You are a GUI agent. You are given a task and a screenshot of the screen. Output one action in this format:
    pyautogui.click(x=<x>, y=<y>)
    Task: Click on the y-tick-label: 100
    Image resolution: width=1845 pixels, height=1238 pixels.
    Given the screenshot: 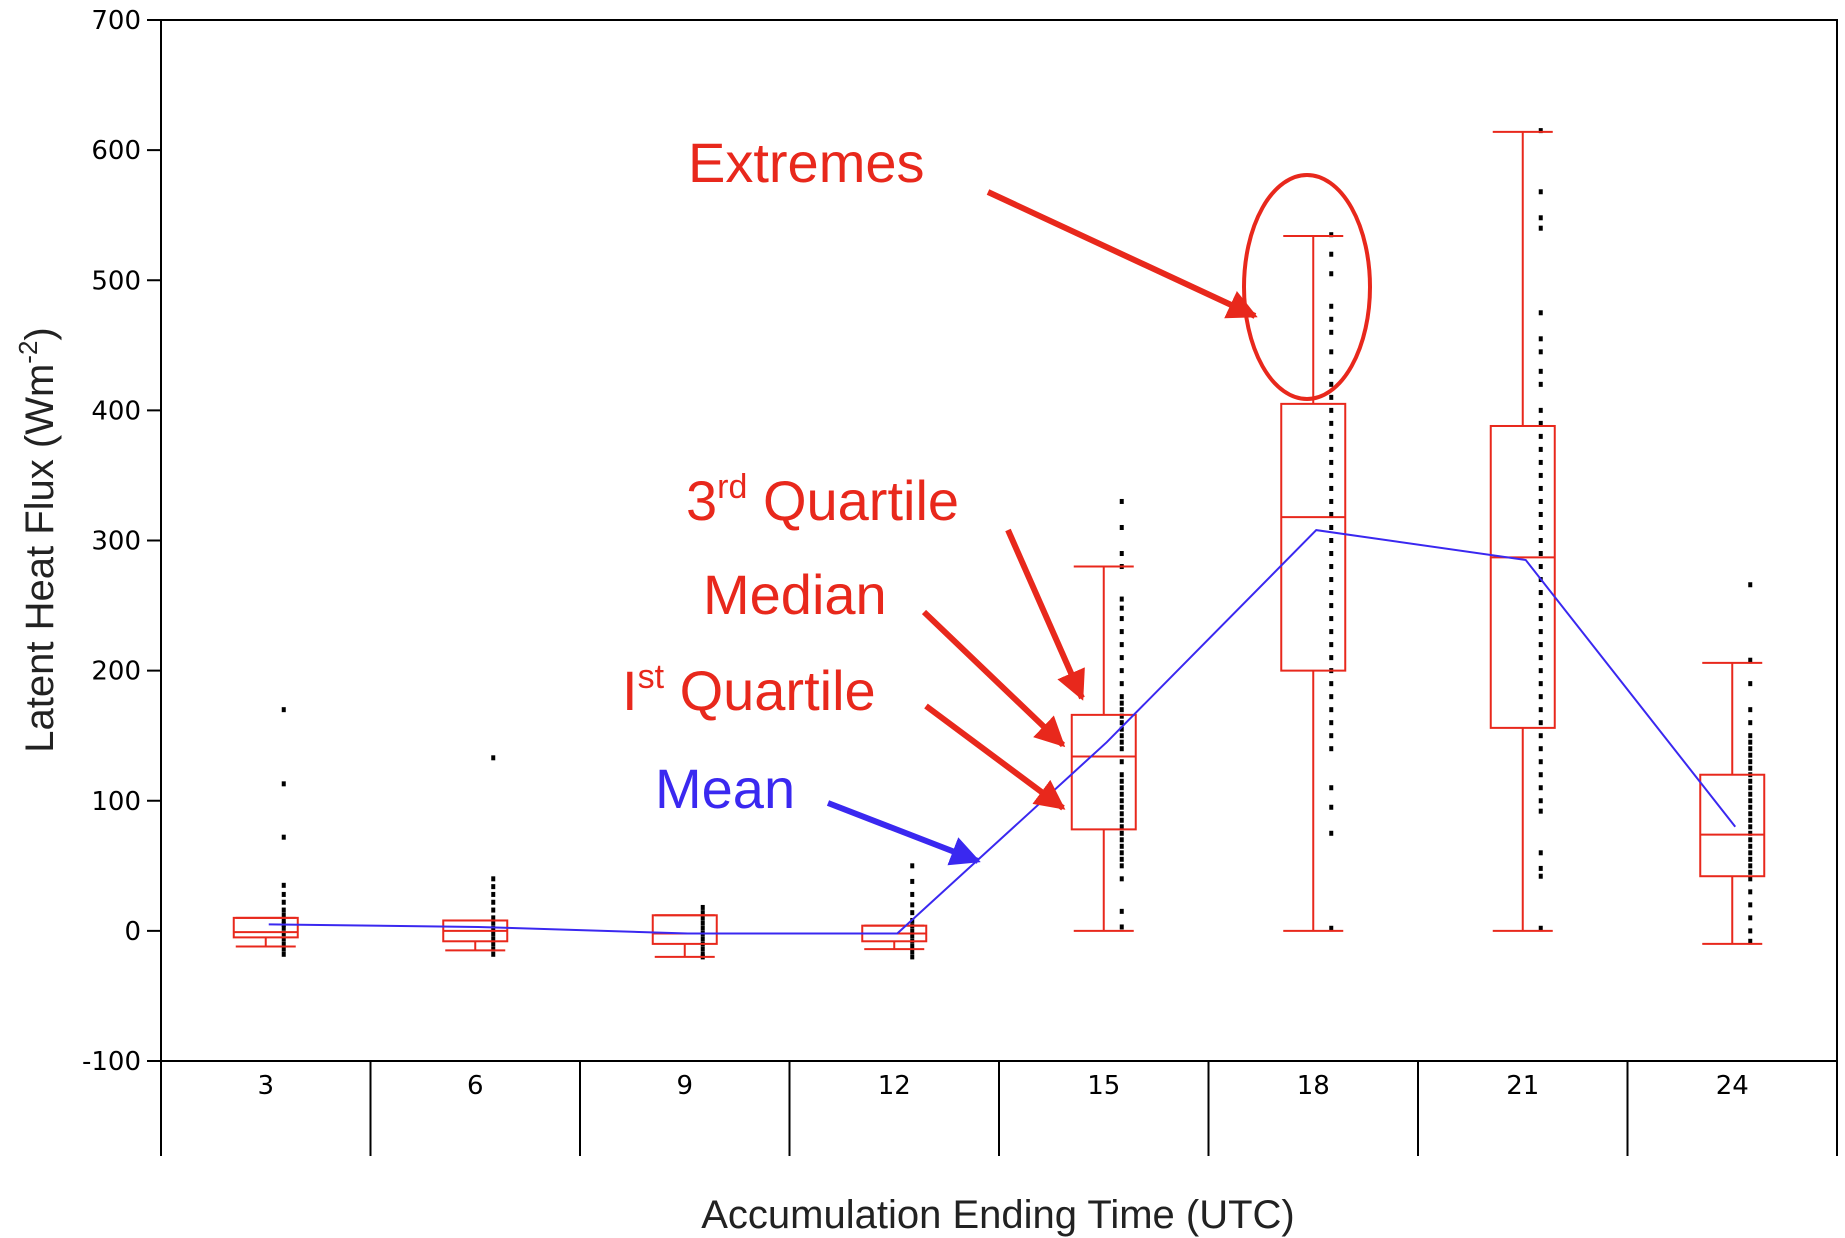 What is the action you would take?
    pyautogui.click(x=116, y=802)
    